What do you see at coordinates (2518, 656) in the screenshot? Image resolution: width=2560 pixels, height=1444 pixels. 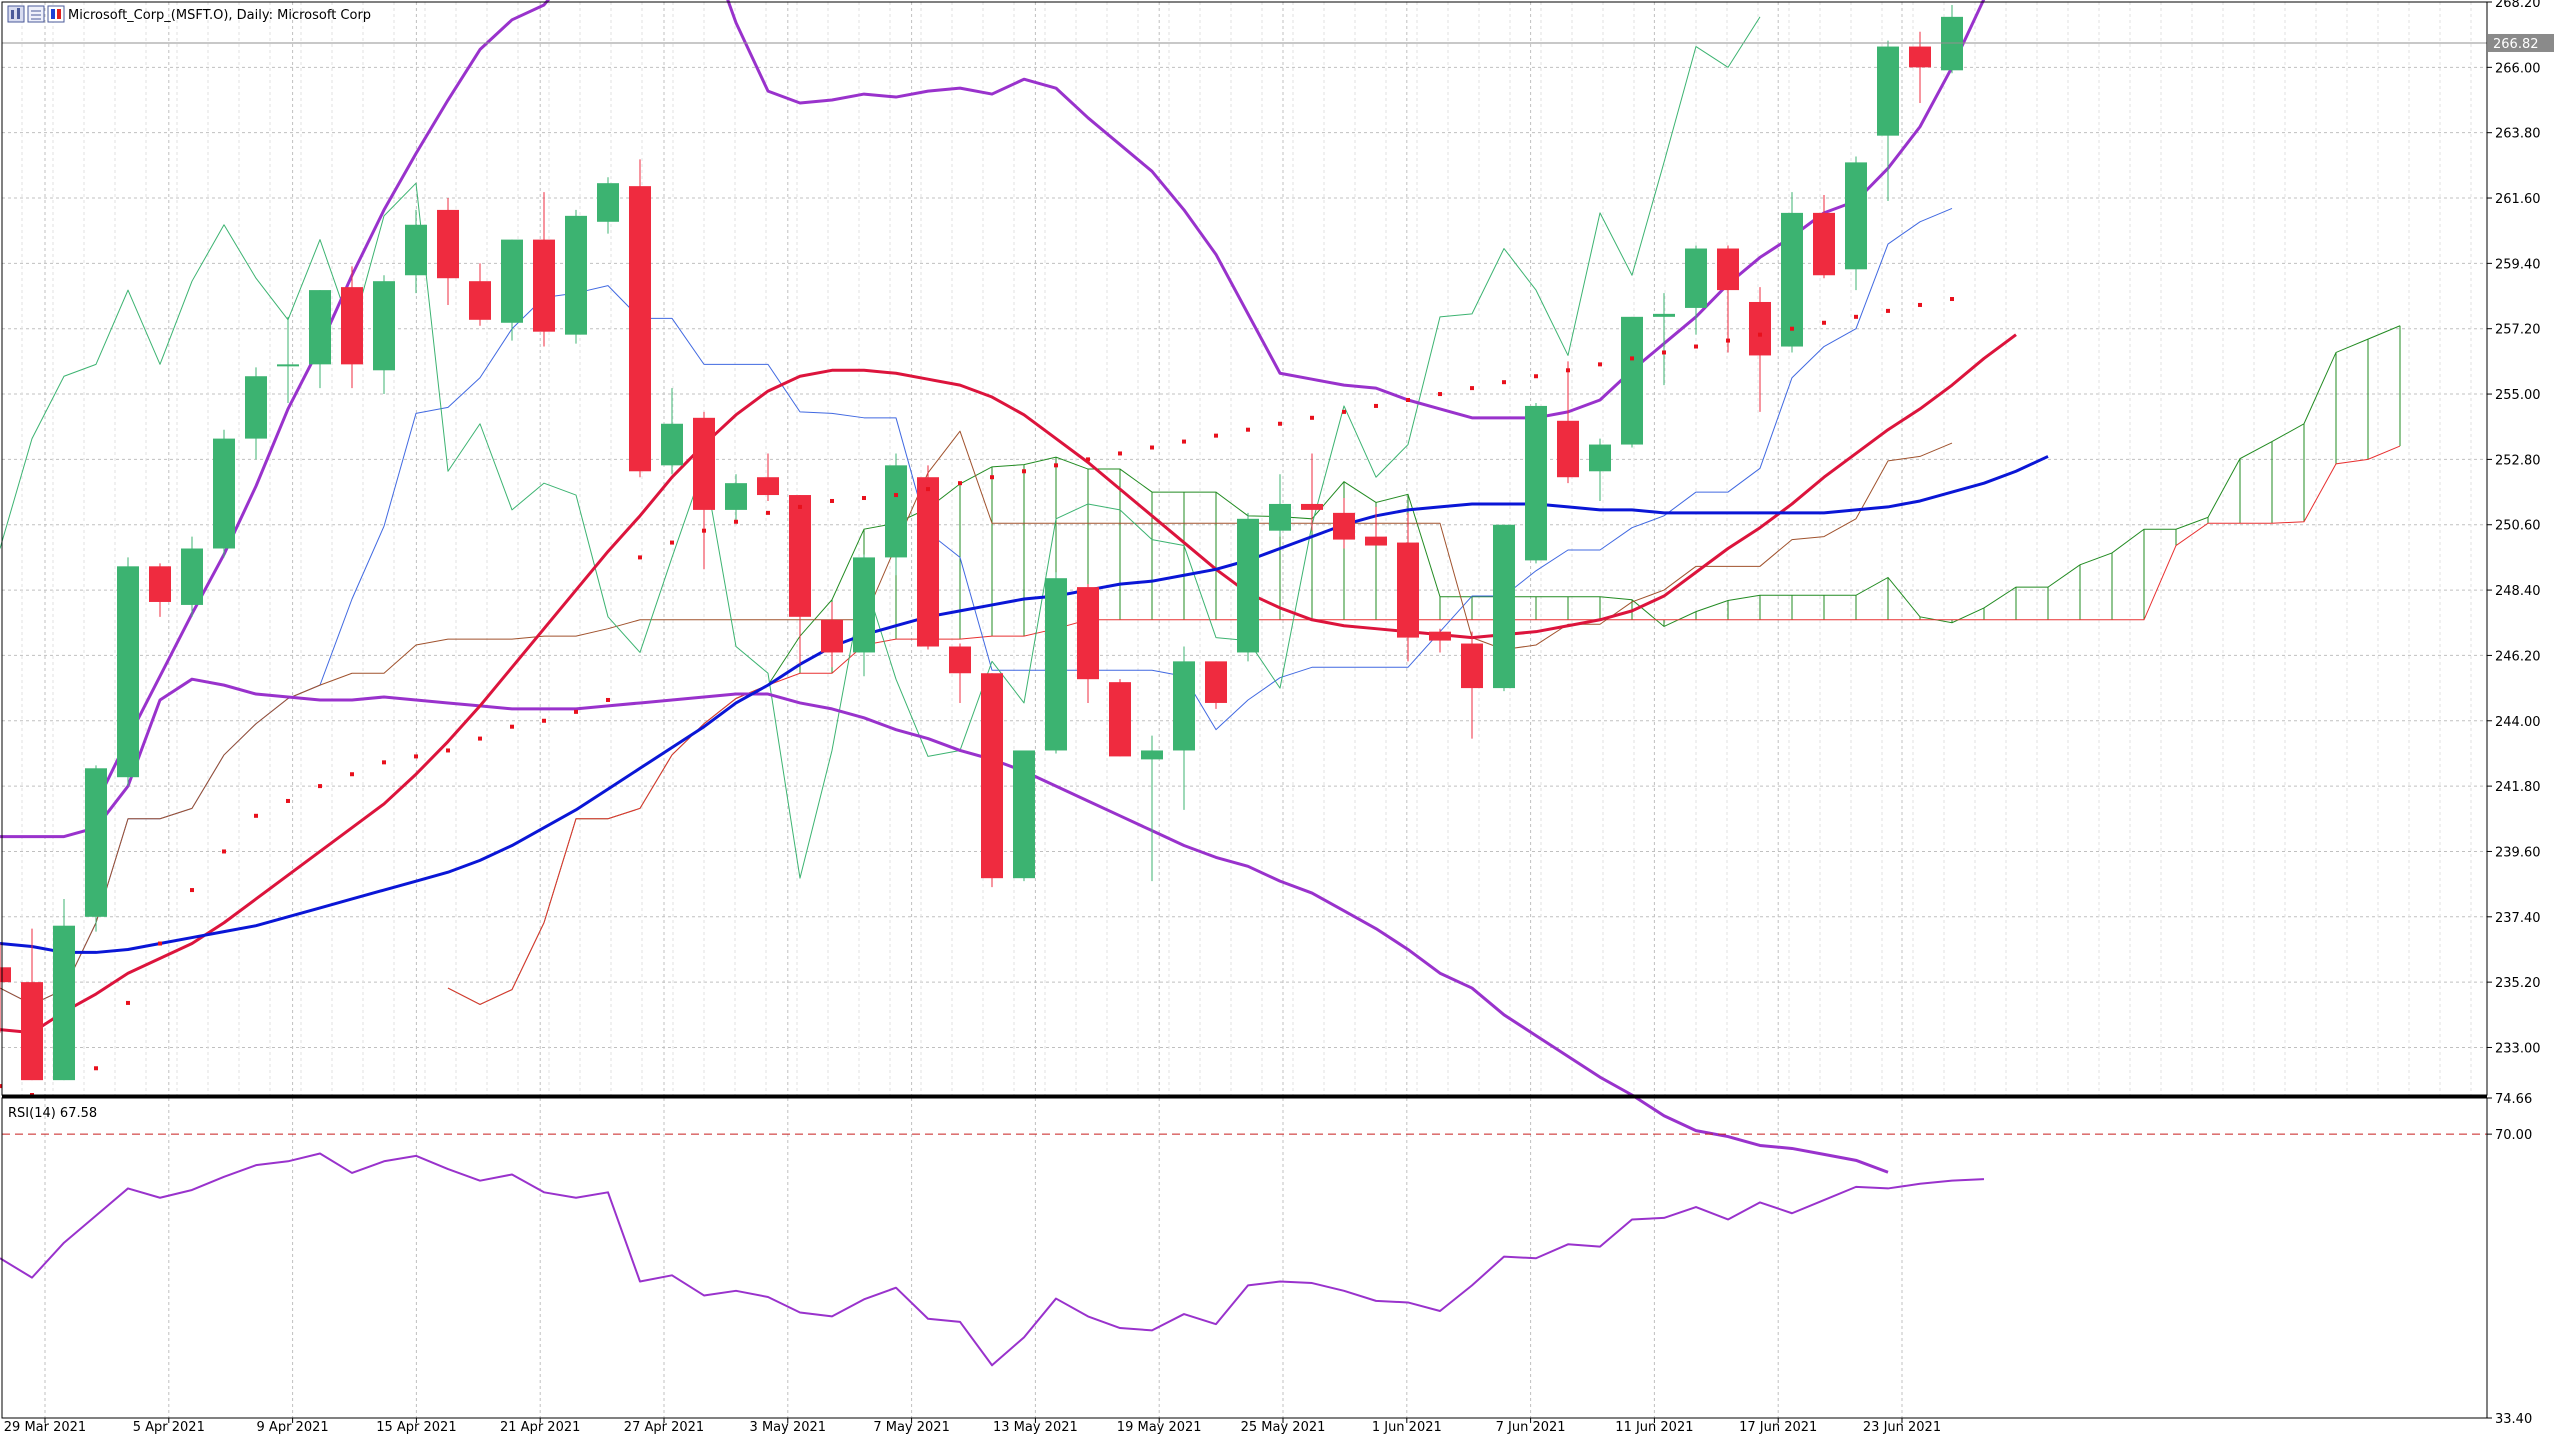 I see `price-tick-label: 246.20` at bounding box center [2518, 656].